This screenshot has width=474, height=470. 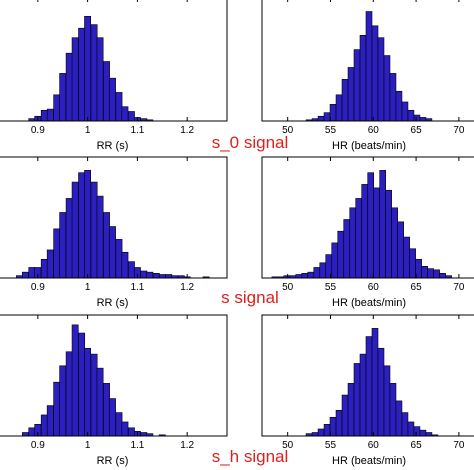 What do you see at coordinates (187, 287) in the screenshot?
I see `x-tick-label: 1.2` at bounding box center [187, 287].